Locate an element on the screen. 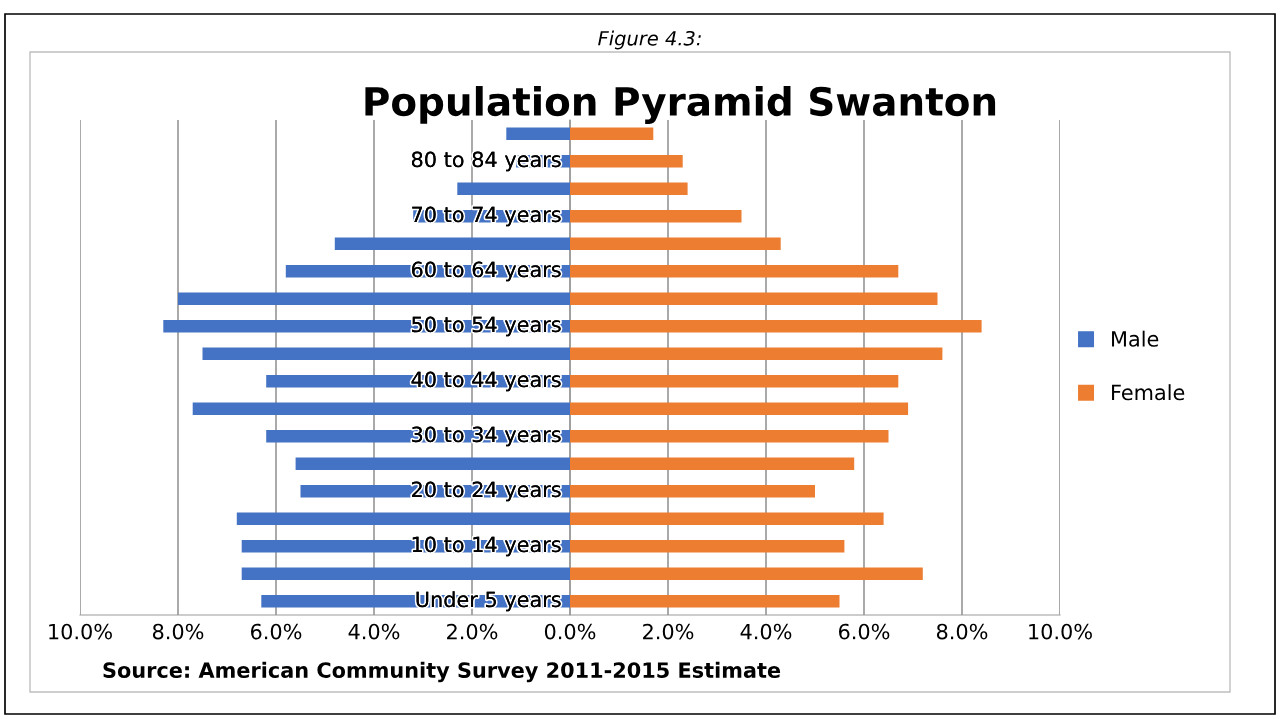 The image size is (1281, 719). legend-label: Female is located at coordinates (1148, 392).